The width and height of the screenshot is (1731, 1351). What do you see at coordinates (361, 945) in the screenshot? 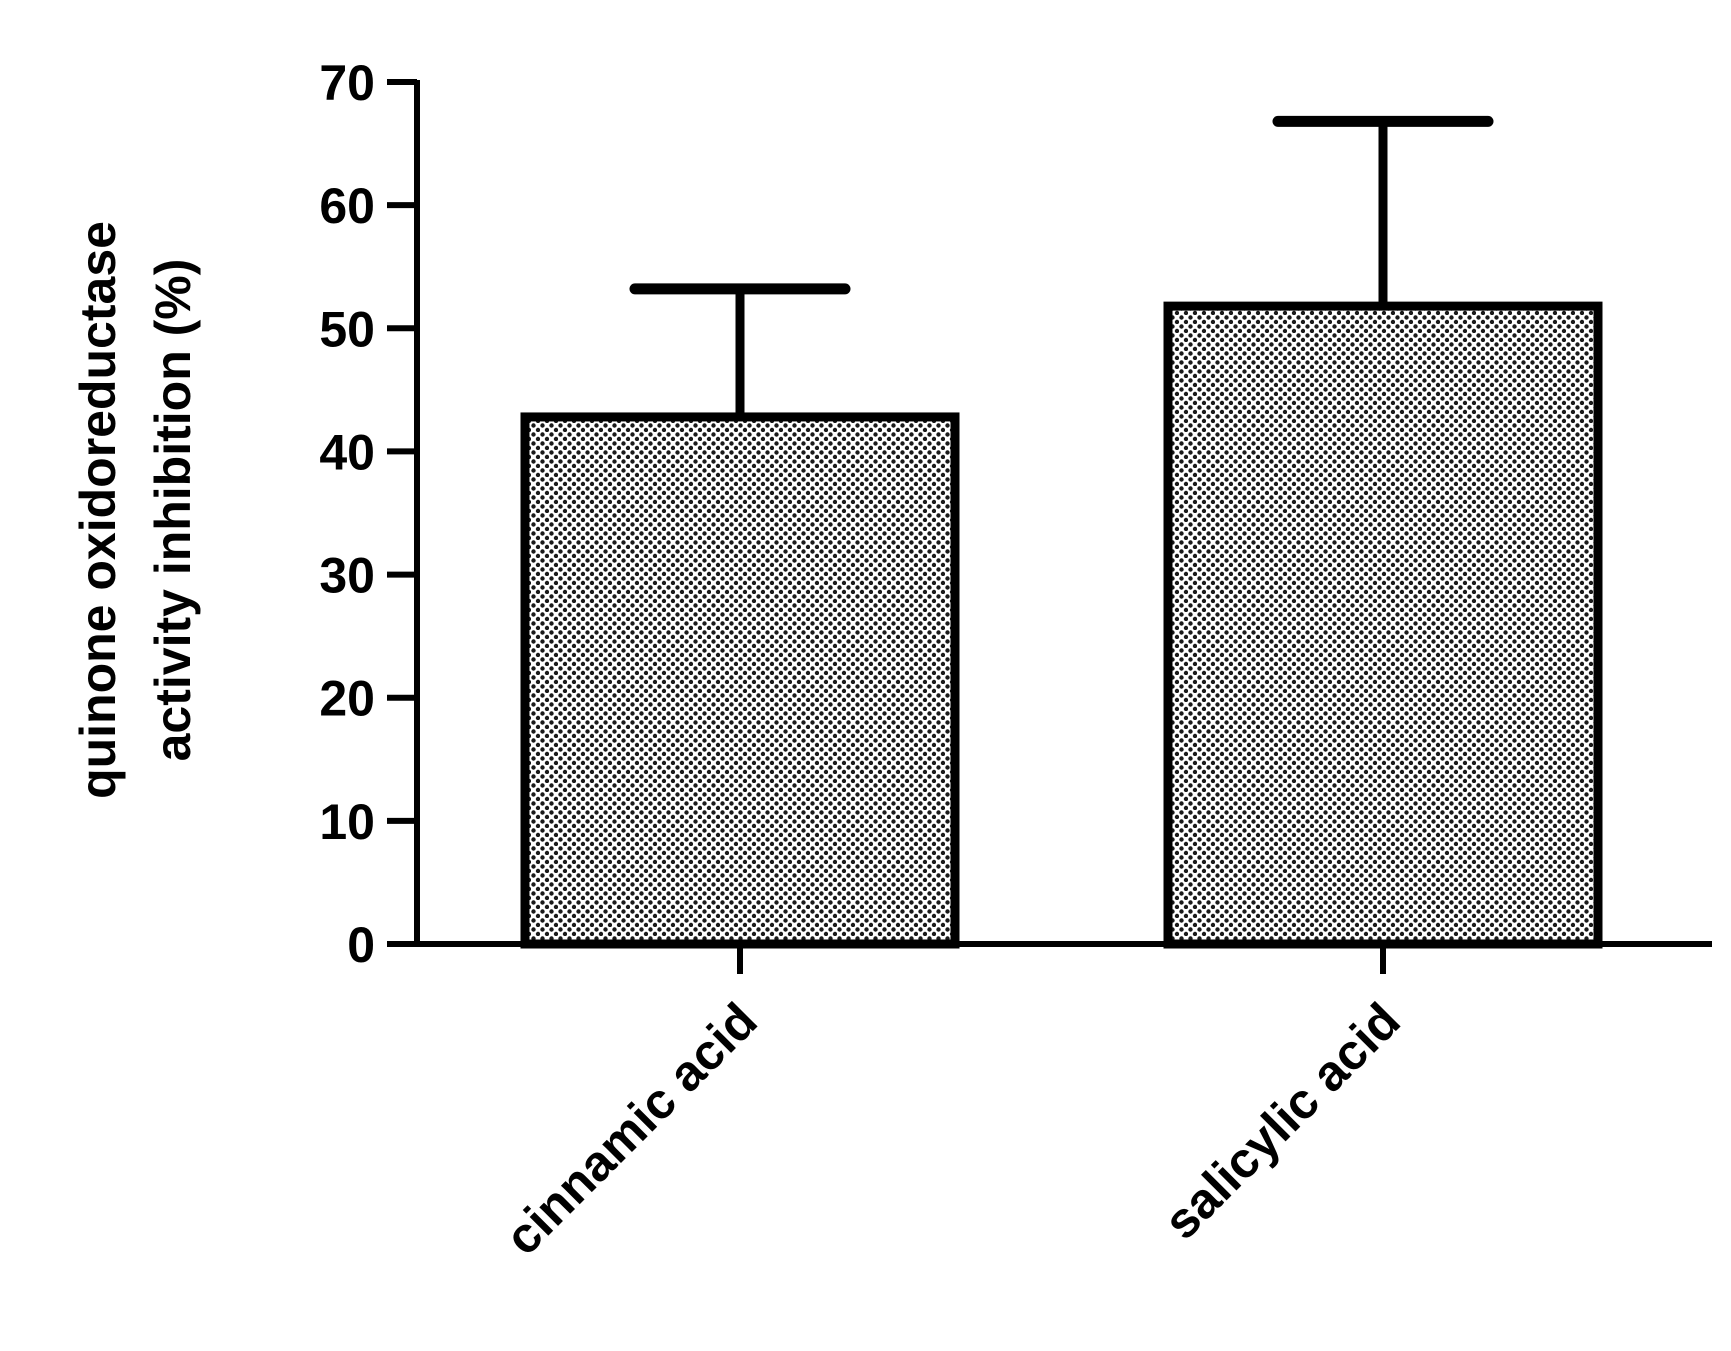
I see `y-tick-label-0: 0` at bounding box center [361, 945].